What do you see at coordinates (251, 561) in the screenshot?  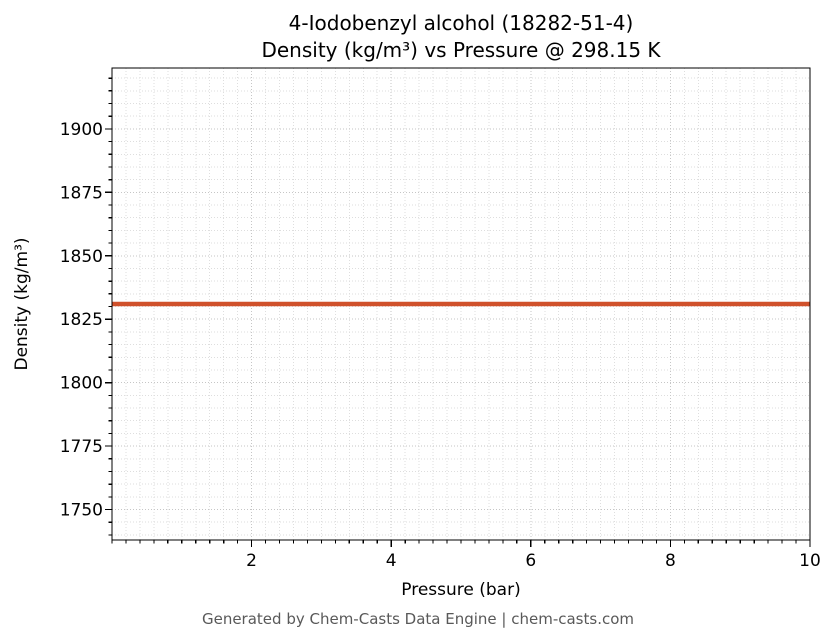 I see `x-tick-label: 2` at bounding box center [251, 561].